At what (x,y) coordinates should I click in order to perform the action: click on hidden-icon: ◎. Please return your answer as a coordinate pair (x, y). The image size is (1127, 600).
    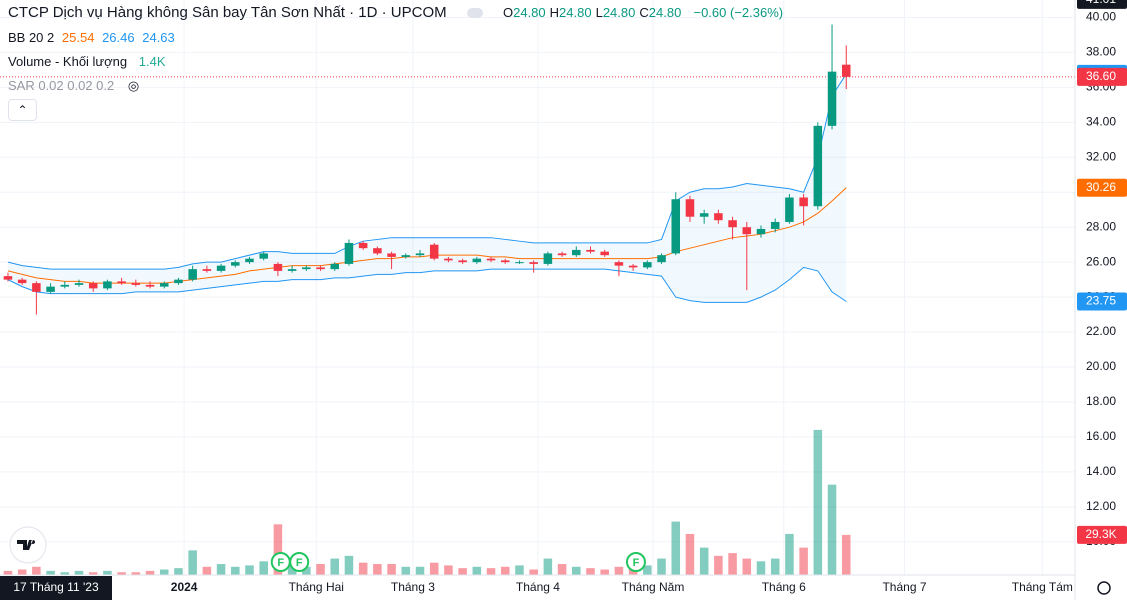
    Looking at the image, I should click on (133, 85).